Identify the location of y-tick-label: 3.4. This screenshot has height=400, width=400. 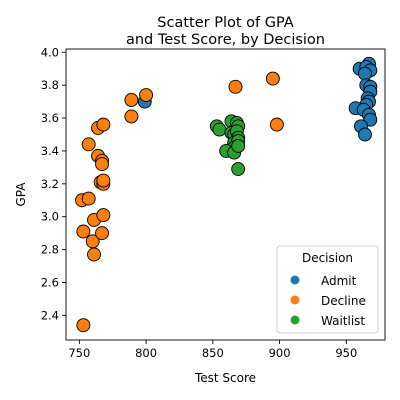
(50, 151).